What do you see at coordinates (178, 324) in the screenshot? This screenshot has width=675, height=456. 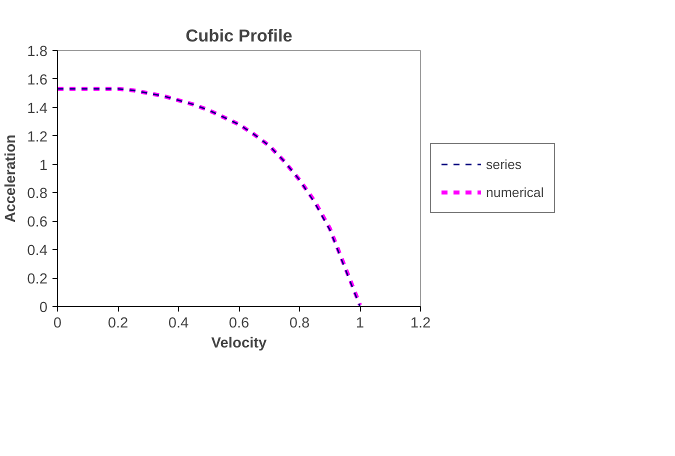 I see `x-tick-label: 0.4` at bounding box center [178, 324].